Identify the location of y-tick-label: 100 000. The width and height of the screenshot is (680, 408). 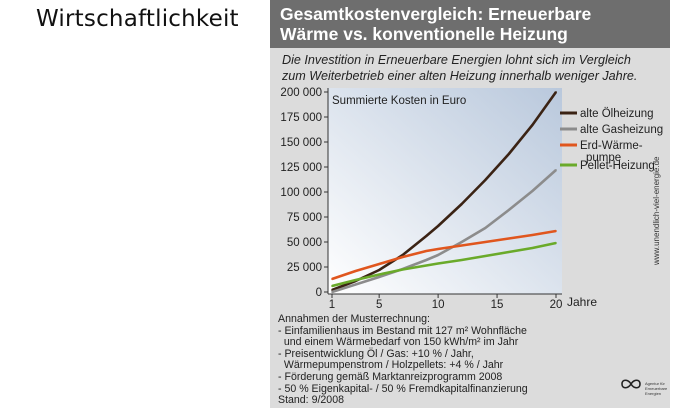
(301, 193).